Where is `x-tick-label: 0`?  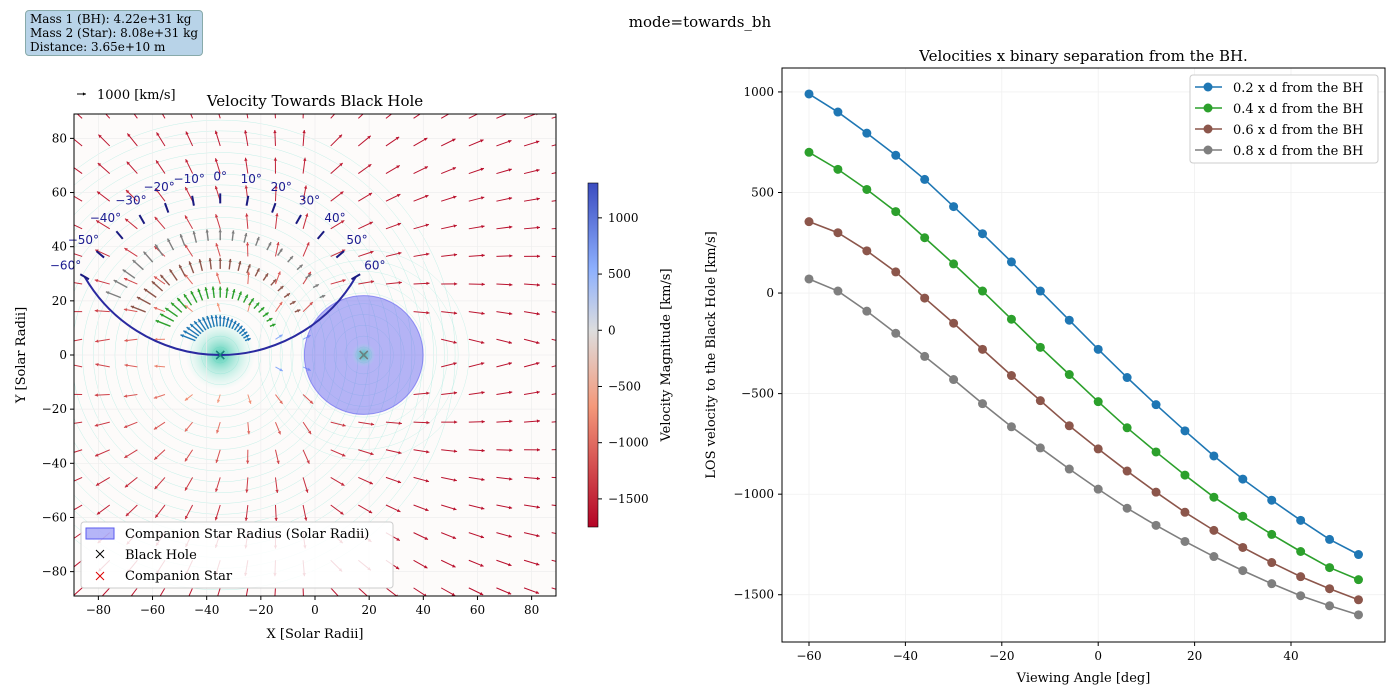
x-tick-label: 0 is located at coordinates (1098, 656).